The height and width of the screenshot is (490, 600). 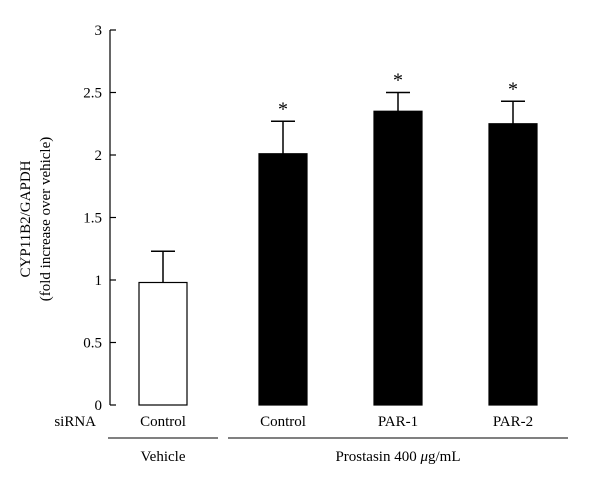 I want to click on y-tick-label: 2, so click(x=99, y=156).